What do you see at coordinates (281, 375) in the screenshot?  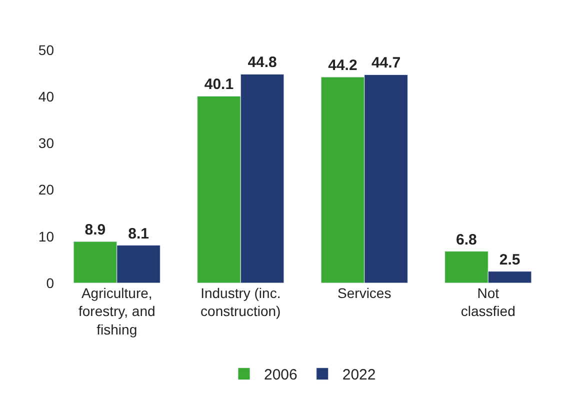 I see `legend-label: 2006` at bounding box center [281, 375].